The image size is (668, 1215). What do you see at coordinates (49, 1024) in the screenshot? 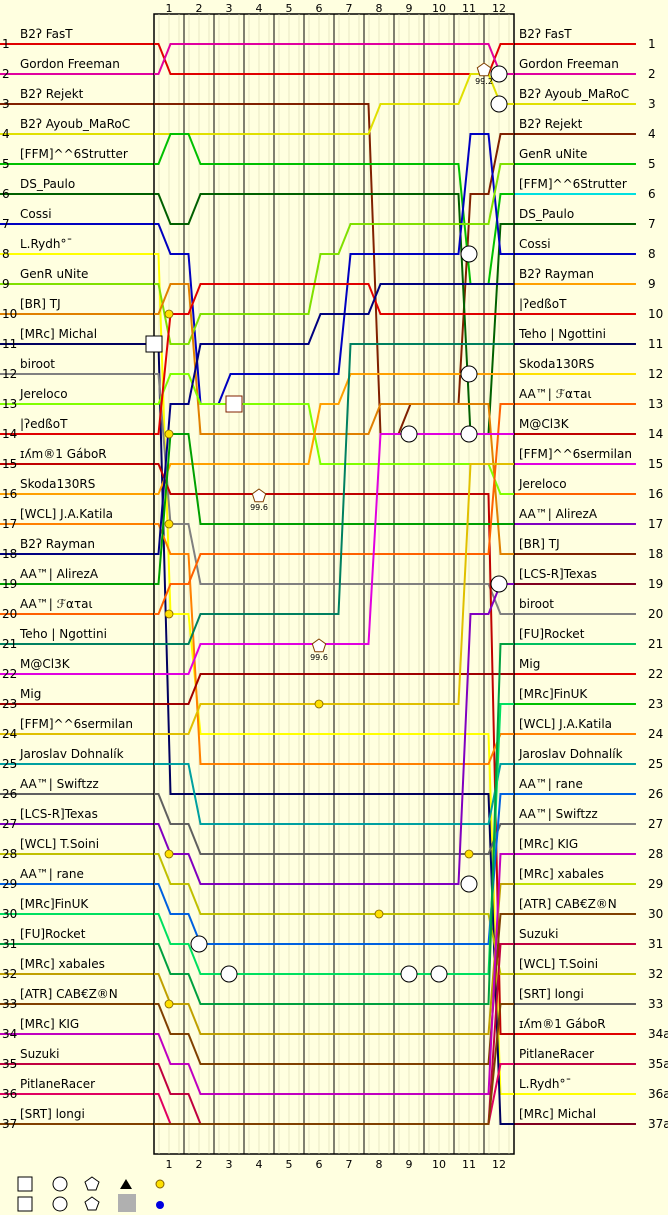
I see `start-driver-name: [MRc] KIG` at bounding box center [49, 1024].